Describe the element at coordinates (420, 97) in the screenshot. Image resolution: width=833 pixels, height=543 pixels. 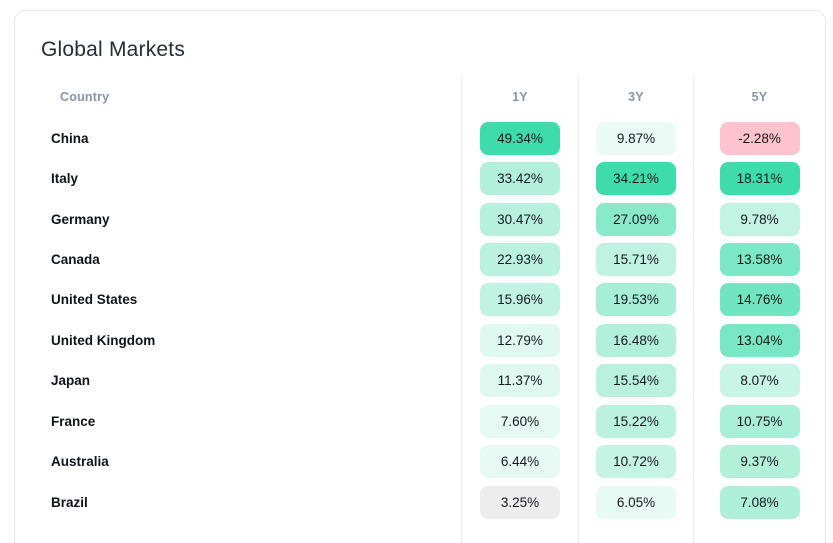
I see `table-header-row: Country 1Y 3Y 5Y` at that location.